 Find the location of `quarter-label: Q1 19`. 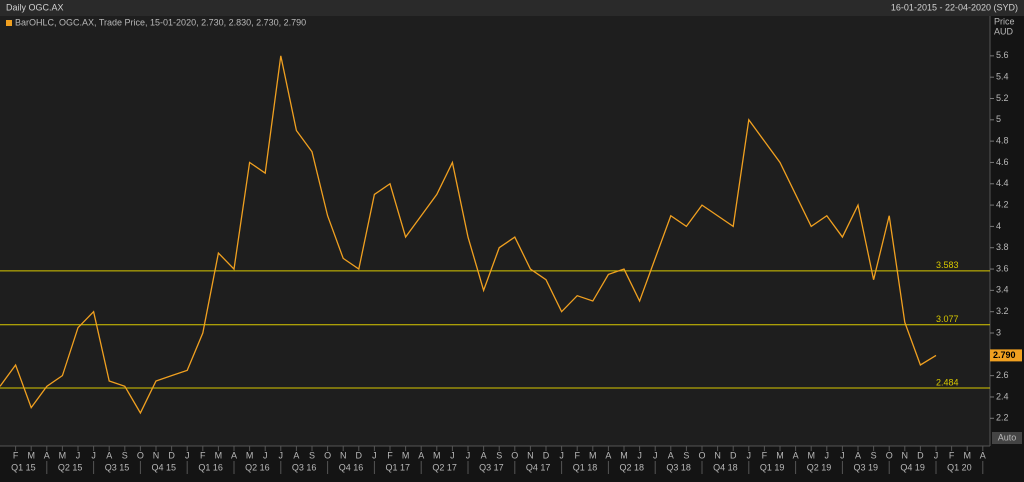

quarter-label: Q1 19 is located at coordinates (772, 467).